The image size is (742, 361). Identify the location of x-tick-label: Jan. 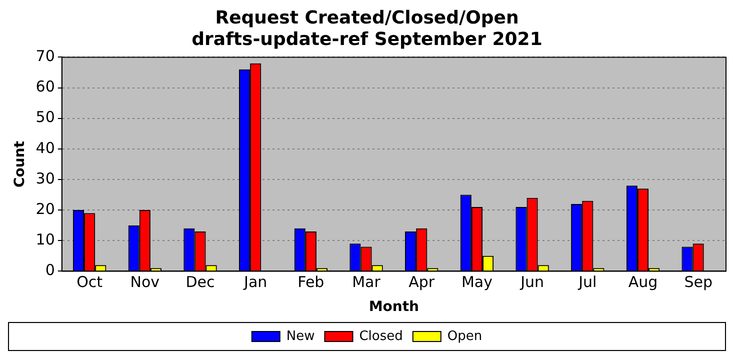
(255, 282).